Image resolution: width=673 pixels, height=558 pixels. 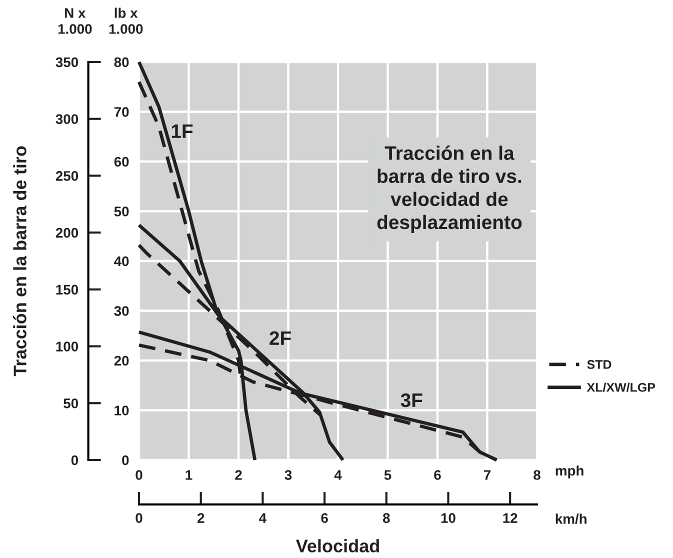 What do you see at coordinates (19, 261) in the screenshot?
I see `text: Tracción en la barra de tiro` at bounding box center [19, 261].